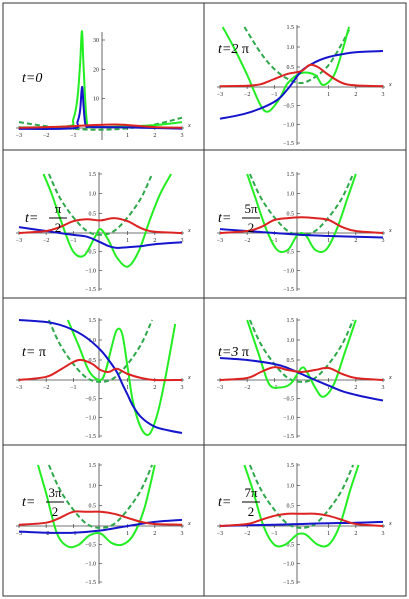 This screenshot has height=599, width=409. I want to click on panel-tpi: −3 −2 −1 1 2 3x−1.5−1.0−0.50.51.01.5t= π, so click(103, 379).